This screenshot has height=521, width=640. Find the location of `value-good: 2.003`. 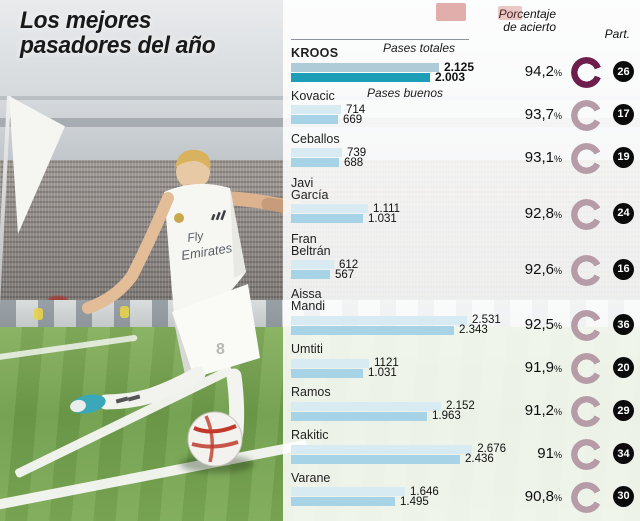

value-good: 2.003 is located at coordinates (450, 77).